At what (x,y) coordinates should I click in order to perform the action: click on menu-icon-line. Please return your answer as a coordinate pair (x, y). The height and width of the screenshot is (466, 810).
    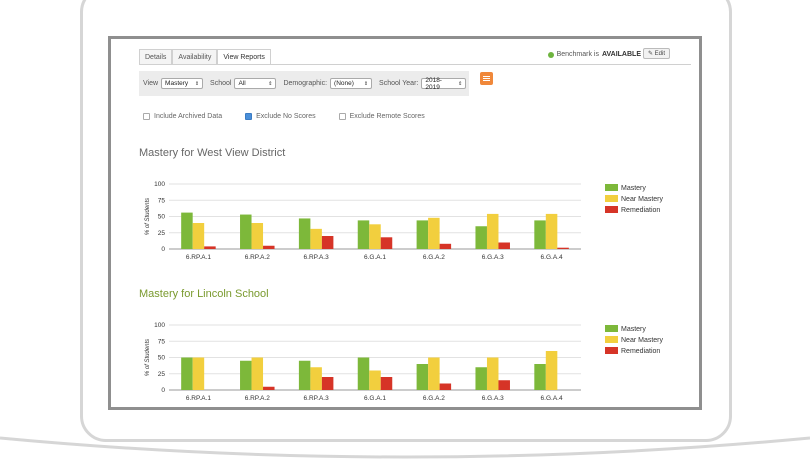
    Looking at the image, I should click on (486, 78).